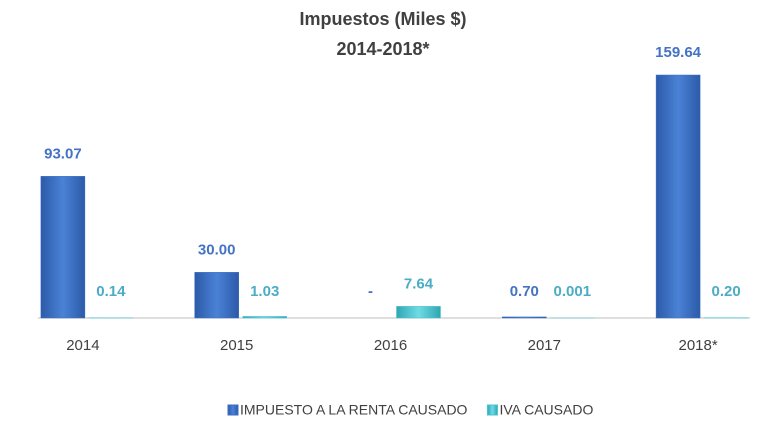  Describe the element at coordinates (111, 291) in the screenshot. I see `value-label: 0.14` at that location.